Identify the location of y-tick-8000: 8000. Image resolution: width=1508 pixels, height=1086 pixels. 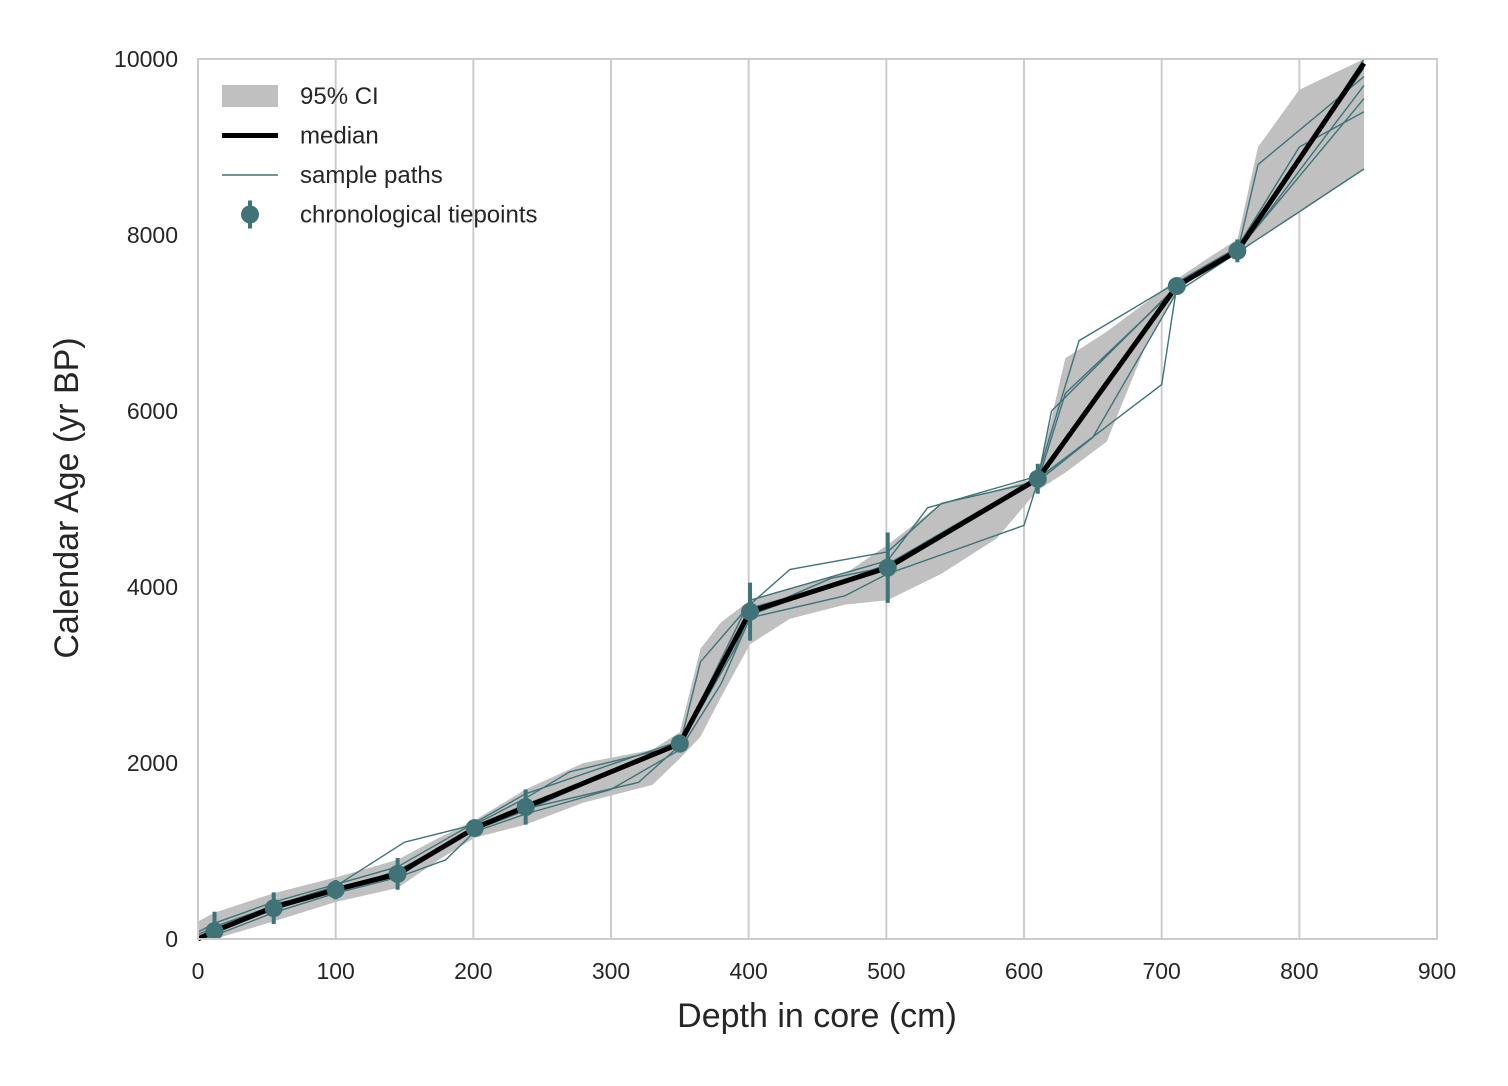
(152, 235).